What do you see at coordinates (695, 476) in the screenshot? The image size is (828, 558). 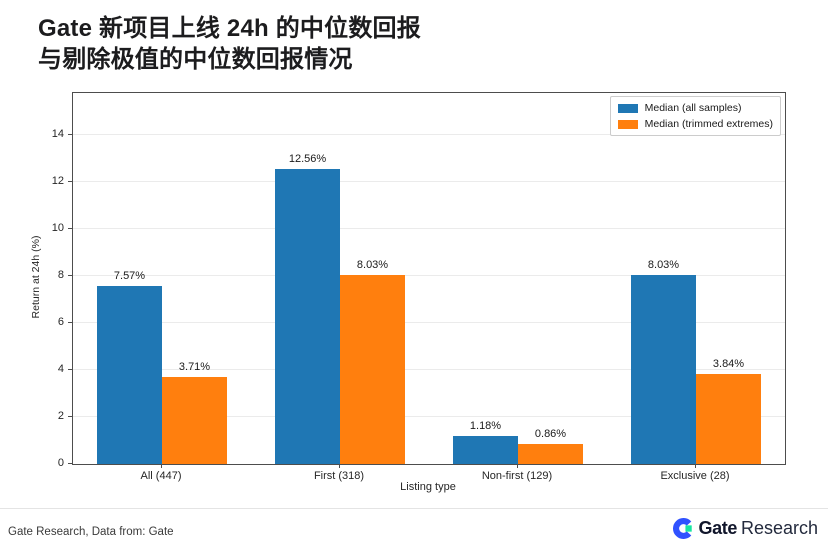 I see `x-tick-label: Exclusive (28)` at bounding box center [695, 476].